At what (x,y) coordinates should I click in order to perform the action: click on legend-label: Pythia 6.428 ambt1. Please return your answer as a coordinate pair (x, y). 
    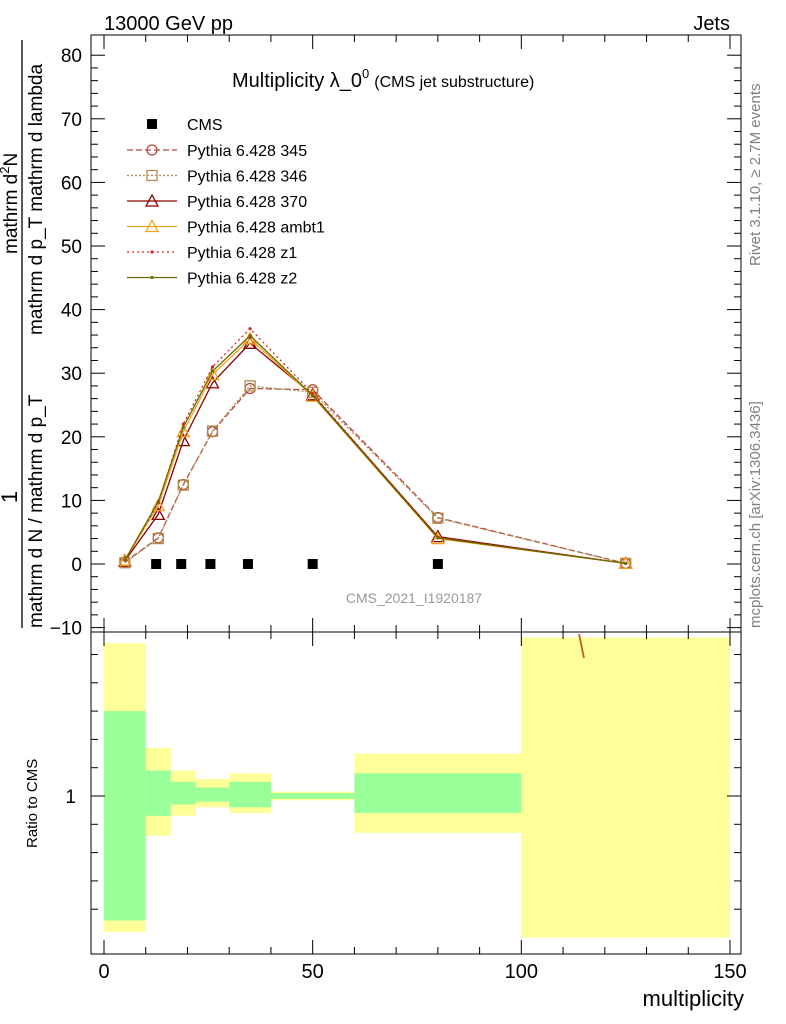
    Looking at the image, I should click on (256, 228).